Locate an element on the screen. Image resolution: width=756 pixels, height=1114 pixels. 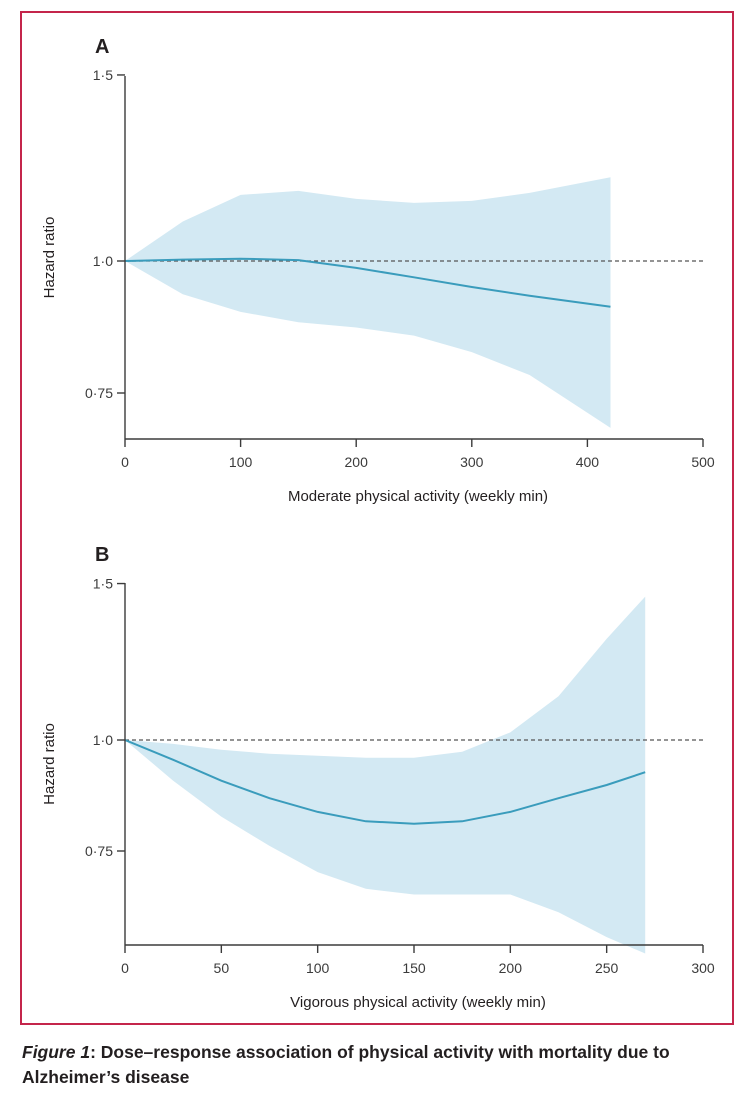
confidence-band is located at coordinates (368, 302).